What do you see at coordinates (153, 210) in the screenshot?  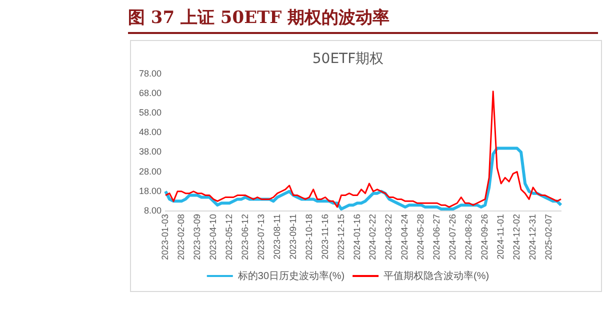 I see `y-tick-label: 8.00` at bounding box center [153, 210].